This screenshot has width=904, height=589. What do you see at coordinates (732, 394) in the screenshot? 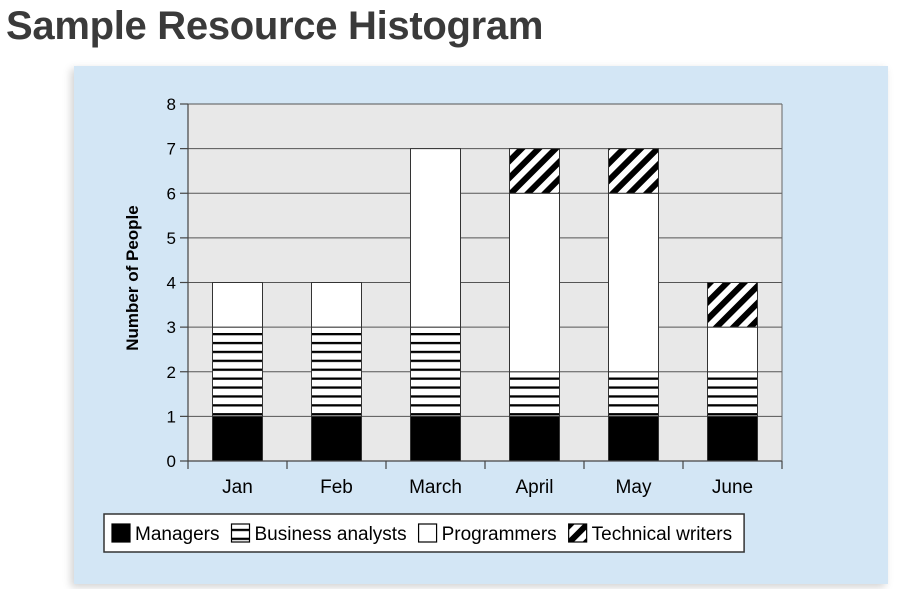
I see `bar-business-analysts-june` at bounding box center [732, 394].